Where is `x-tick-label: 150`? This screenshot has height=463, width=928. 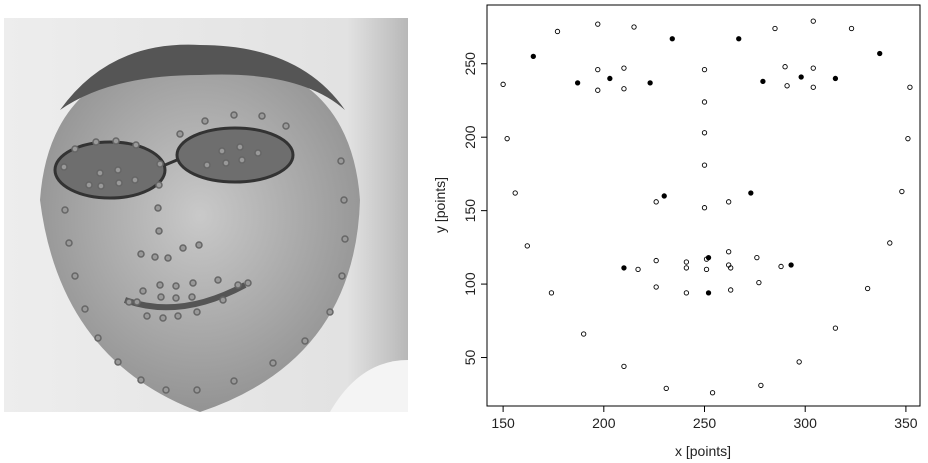
x-tick-label: 150 is located at coordinates (503, 423).